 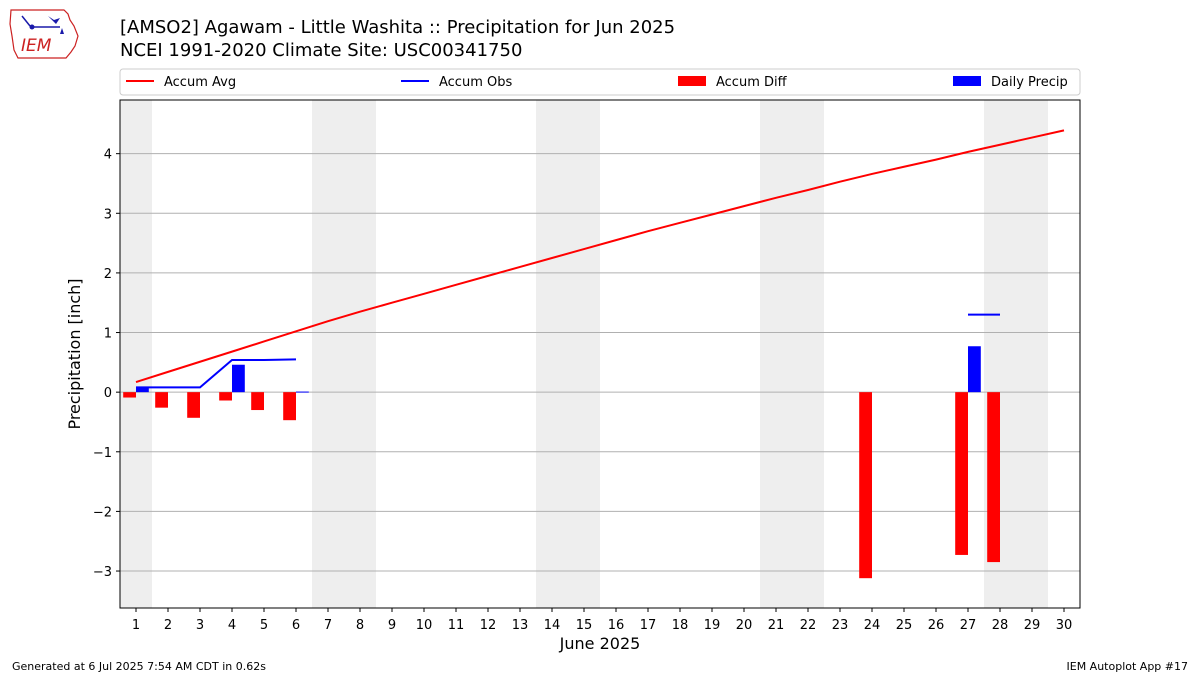 I want to click on y-tick-label: −1, so click(x=102, y=453).